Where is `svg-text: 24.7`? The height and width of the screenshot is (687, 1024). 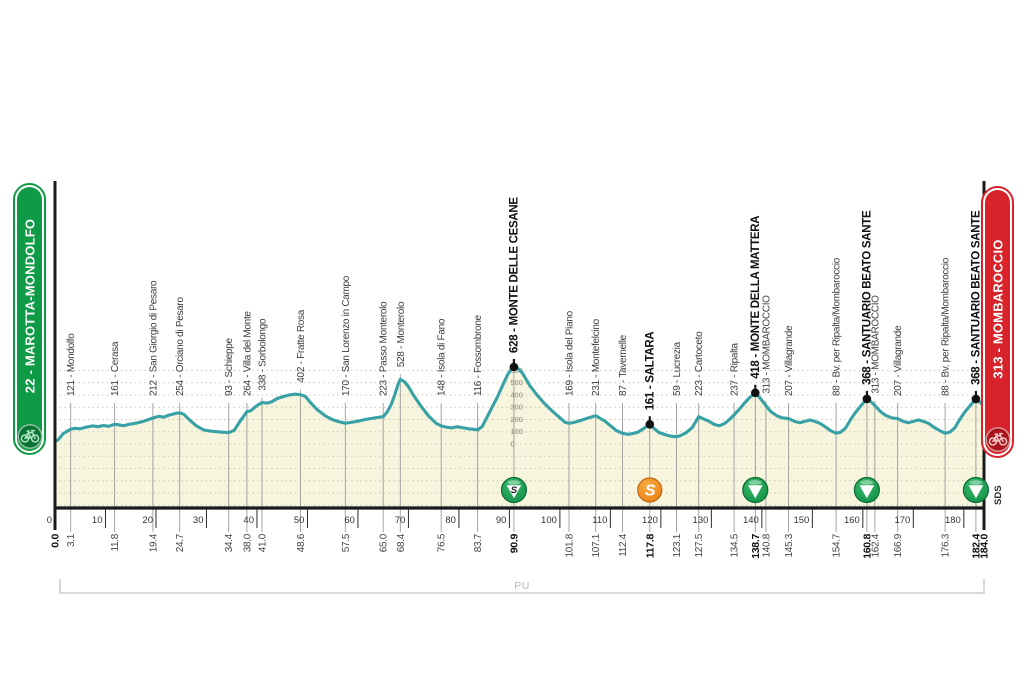 svg-text: 24.7 is located at coordinates (180, 542).